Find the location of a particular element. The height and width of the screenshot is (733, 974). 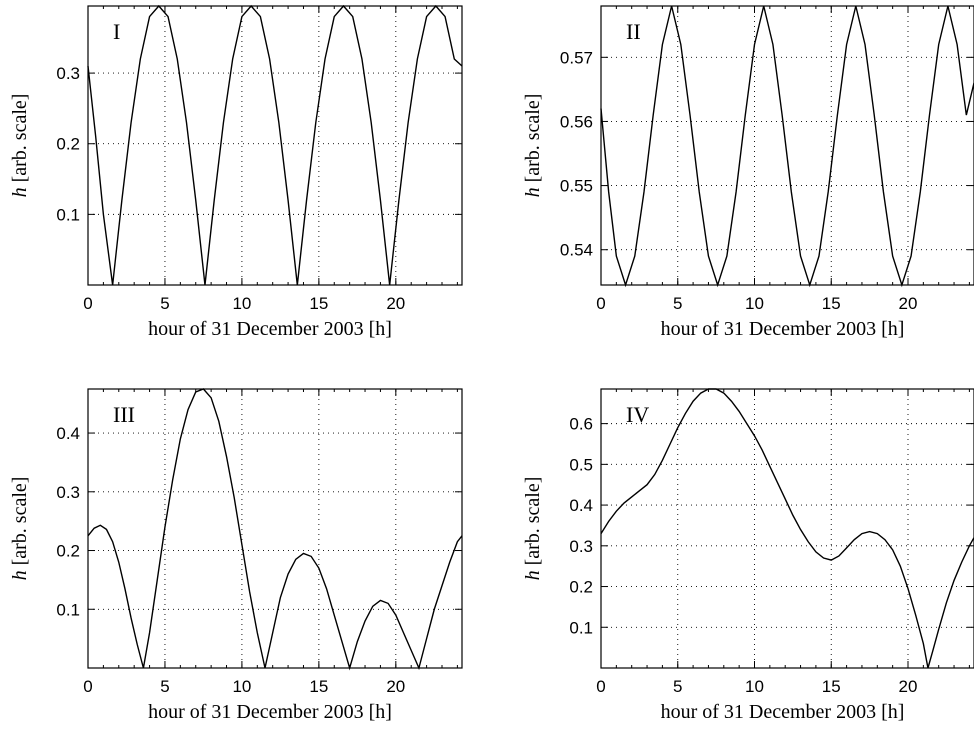

y-tick-label: 0.6 is located at coordinates (581, 424).